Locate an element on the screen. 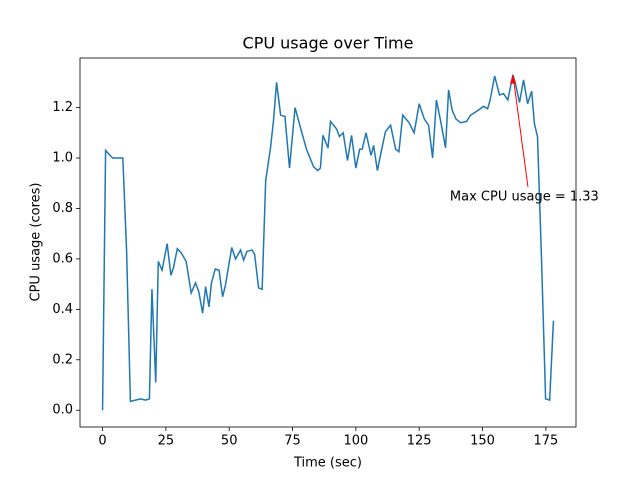  y-tick-label: 1.2 is located at coordinates (62, 107).